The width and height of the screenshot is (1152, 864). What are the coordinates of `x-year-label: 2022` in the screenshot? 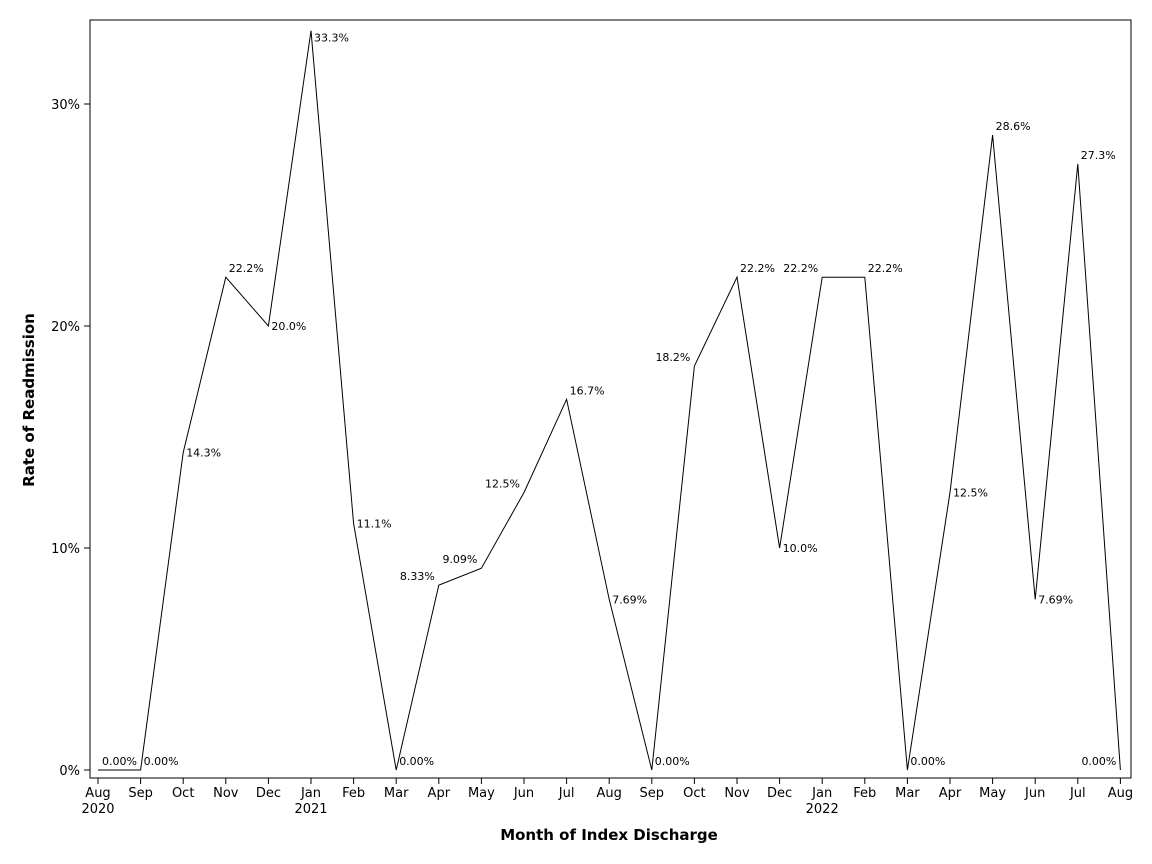 It's located at (822, 809).